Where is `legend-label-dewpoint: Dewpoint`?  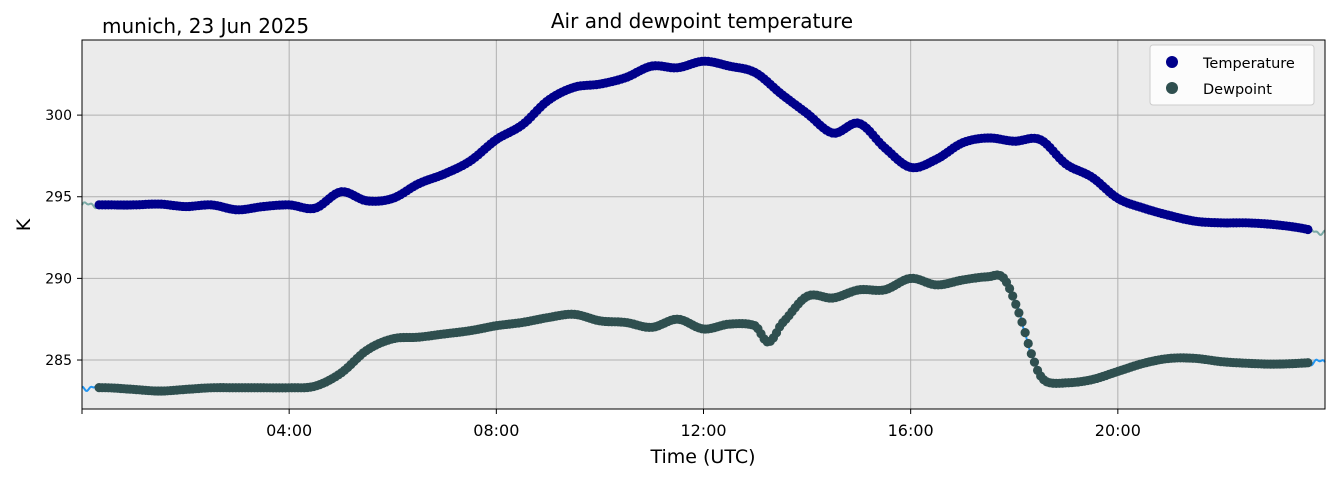
legend-label-dewpoint: Dewpoint is located at coordinates (1237, 90).